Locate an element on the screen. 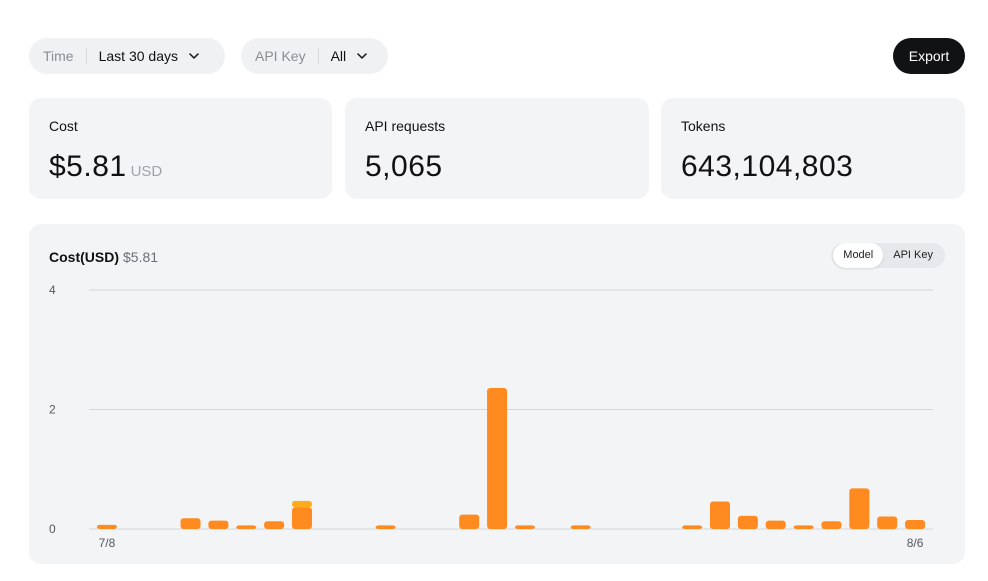 This screenshot has height=581, width=988. cost-card: Cost $5.81 USD is located at coordinates (180, 148).